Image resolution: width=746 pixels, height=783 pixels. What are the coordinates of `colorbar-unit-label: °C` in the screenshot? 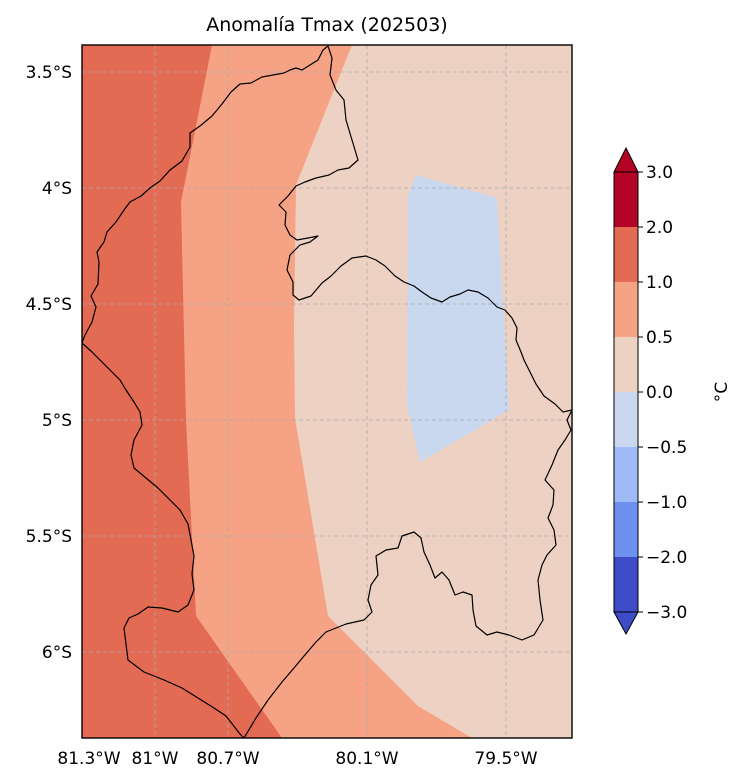 It's located at (722, 392).